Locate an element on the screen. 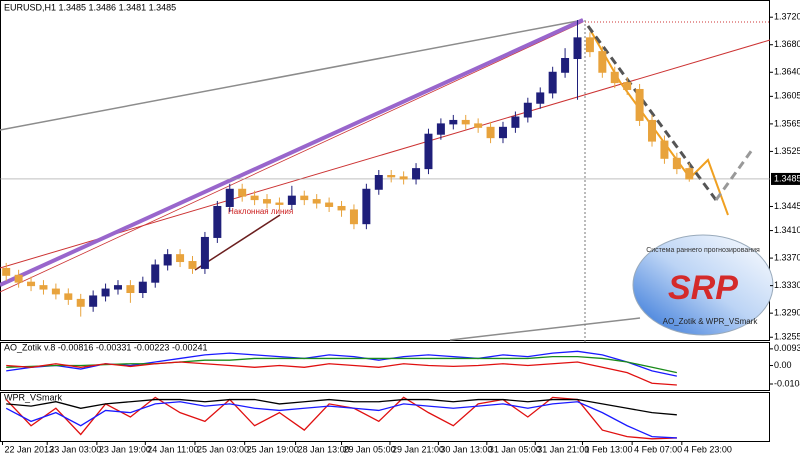  wpr-panel is located at coordinates (385, 417).